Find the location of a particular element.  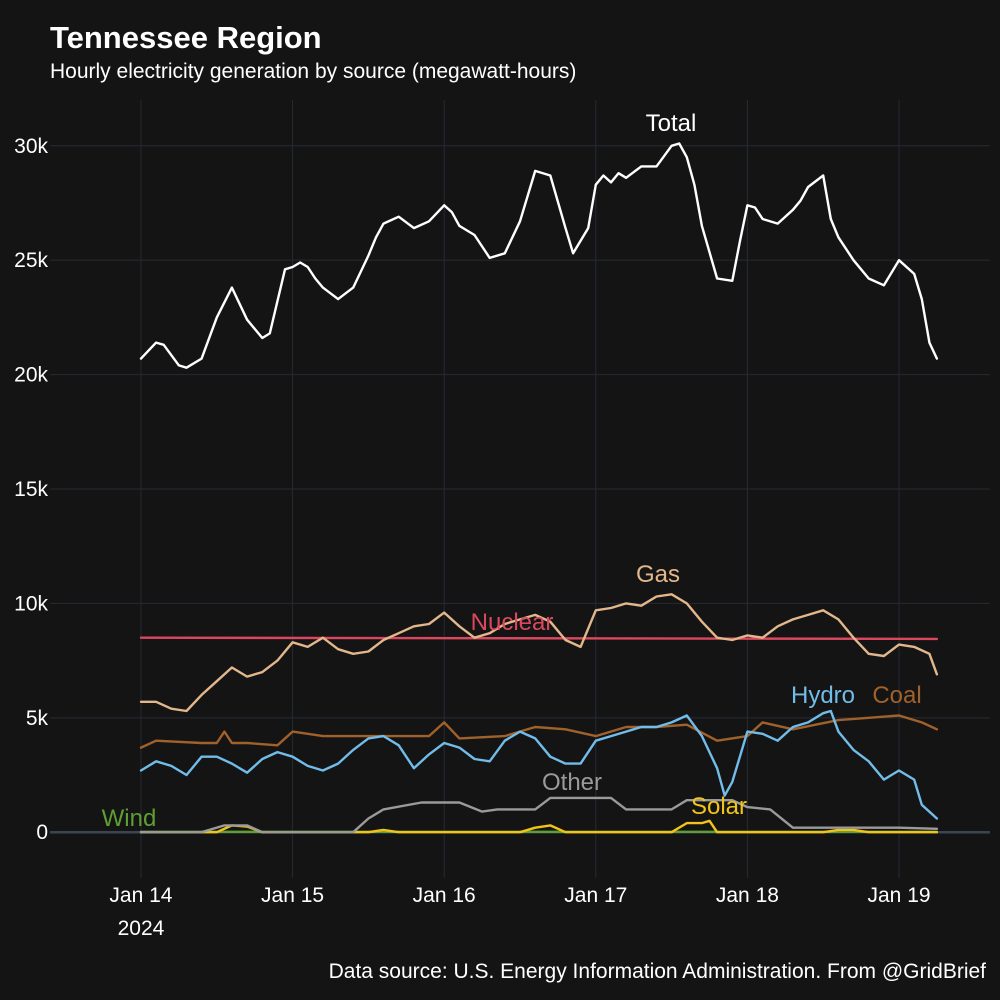

series-label-coal: Coal is located at coordinates (896, 695).